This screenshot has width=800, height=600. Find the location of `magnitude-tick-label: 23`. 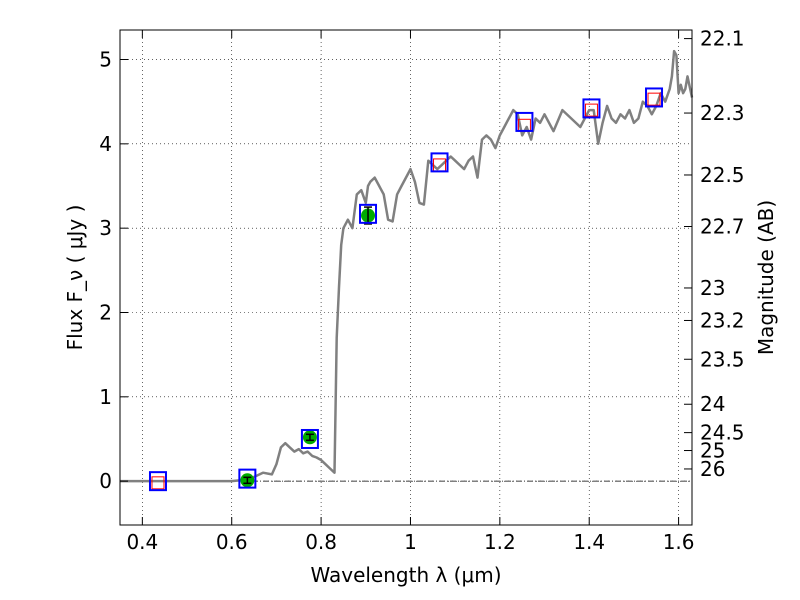

magnitude-tick-label: 23 is located at coordinates (712, 288).